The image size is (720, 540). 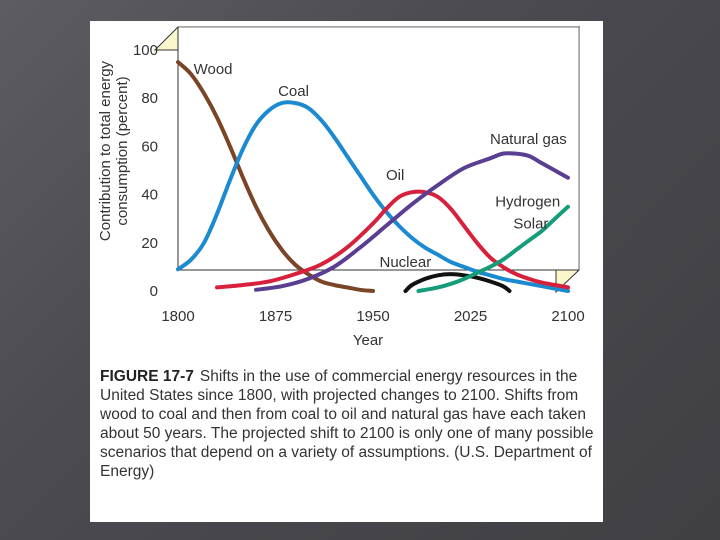 What do you see at coordinates (293, 91) in the screenshot?
I see `curve-label-coal: Coal` at bounding box center [293, 91].